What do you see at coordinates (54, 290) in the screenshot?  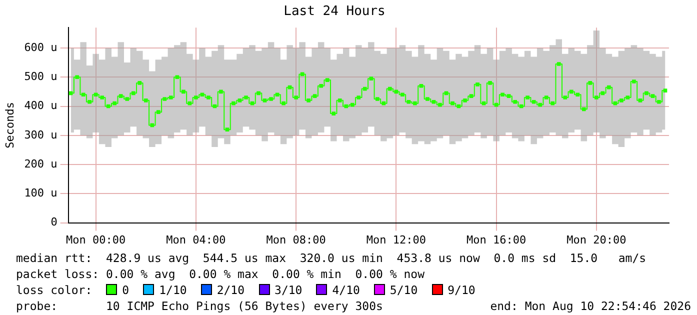 I see `legend-title: loss color:` at bounding box center [54, 290].